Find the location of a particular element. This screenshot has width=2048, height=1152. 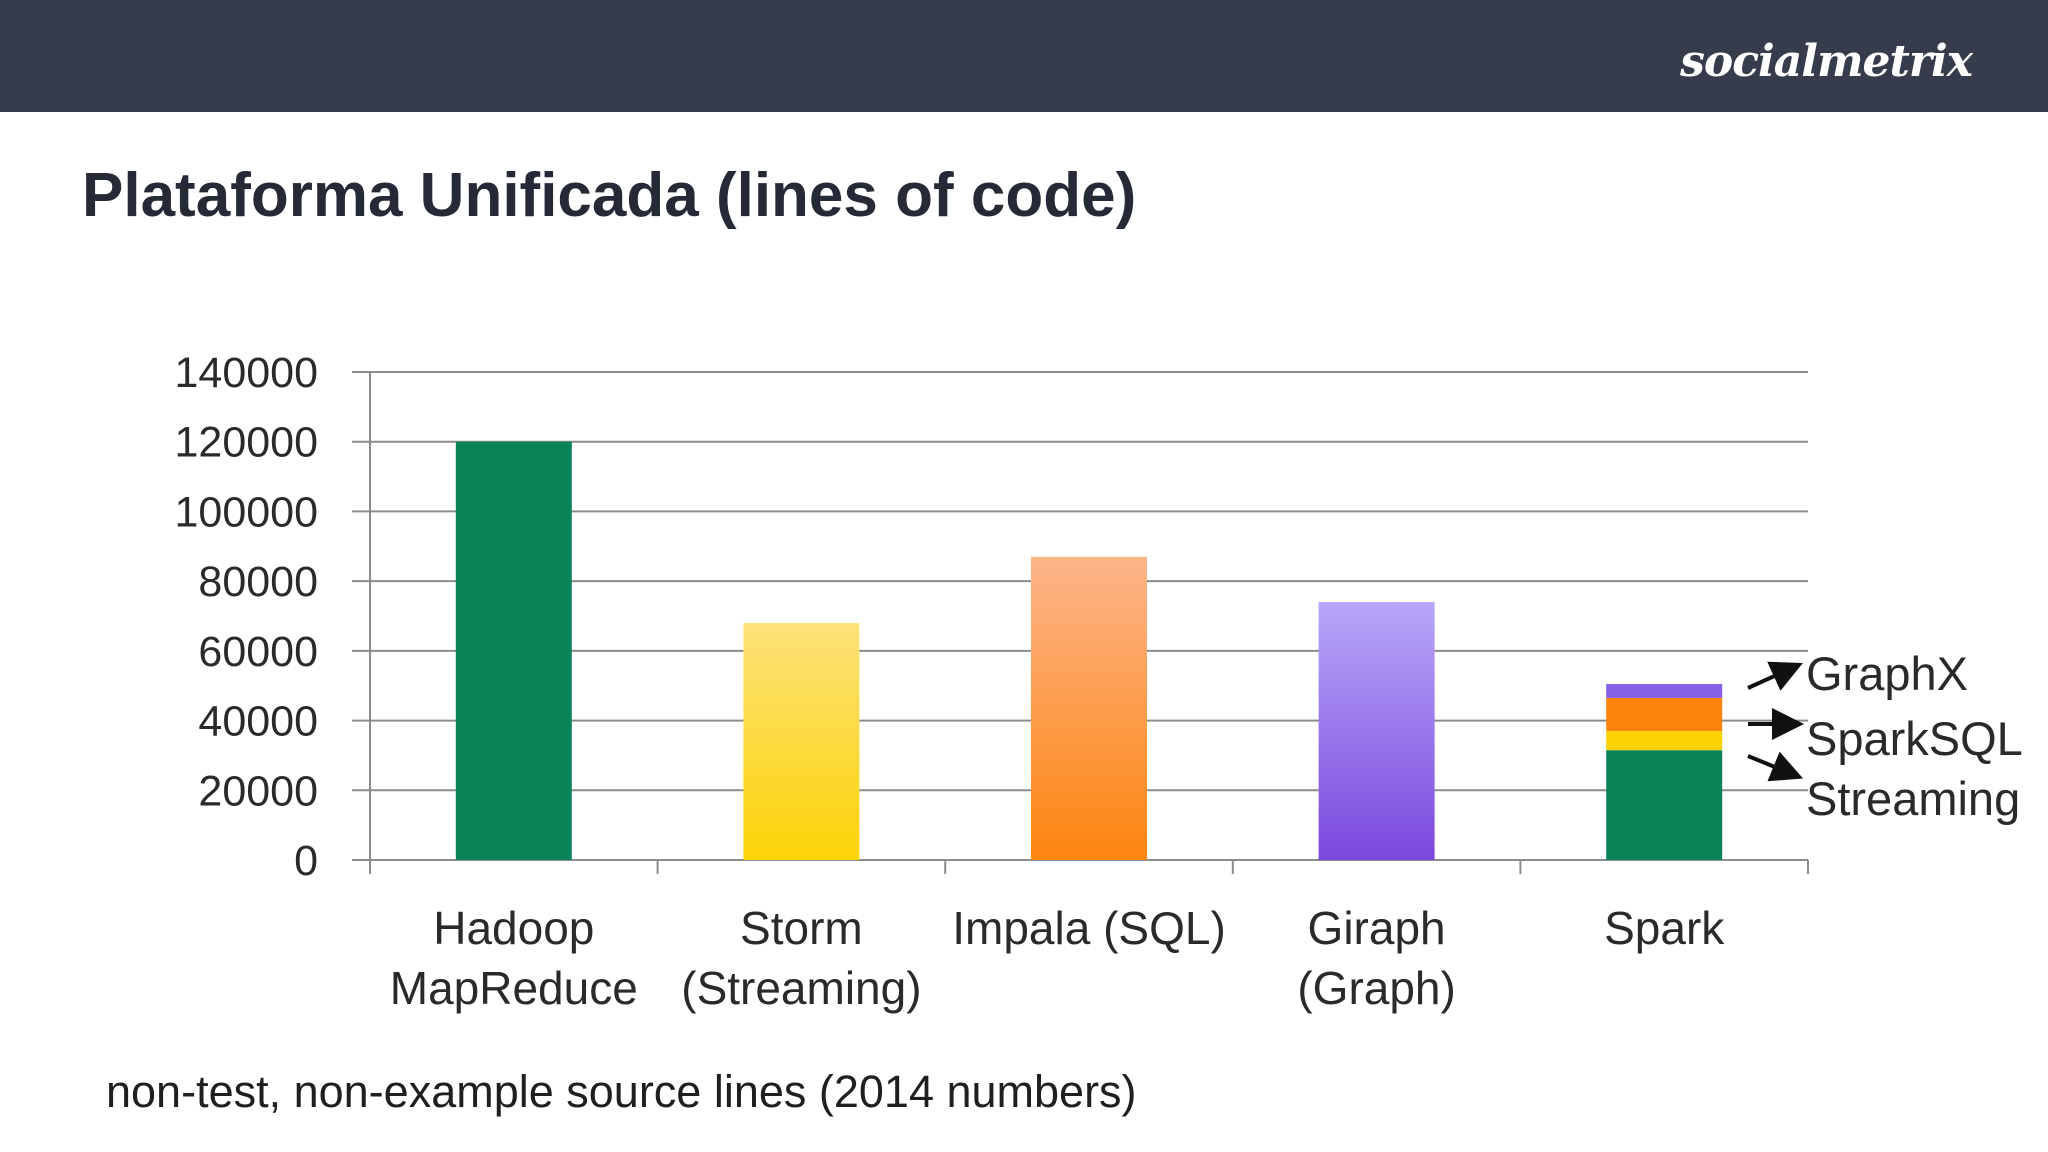

bar-segment-spark is located at coordinates (1664, 805).